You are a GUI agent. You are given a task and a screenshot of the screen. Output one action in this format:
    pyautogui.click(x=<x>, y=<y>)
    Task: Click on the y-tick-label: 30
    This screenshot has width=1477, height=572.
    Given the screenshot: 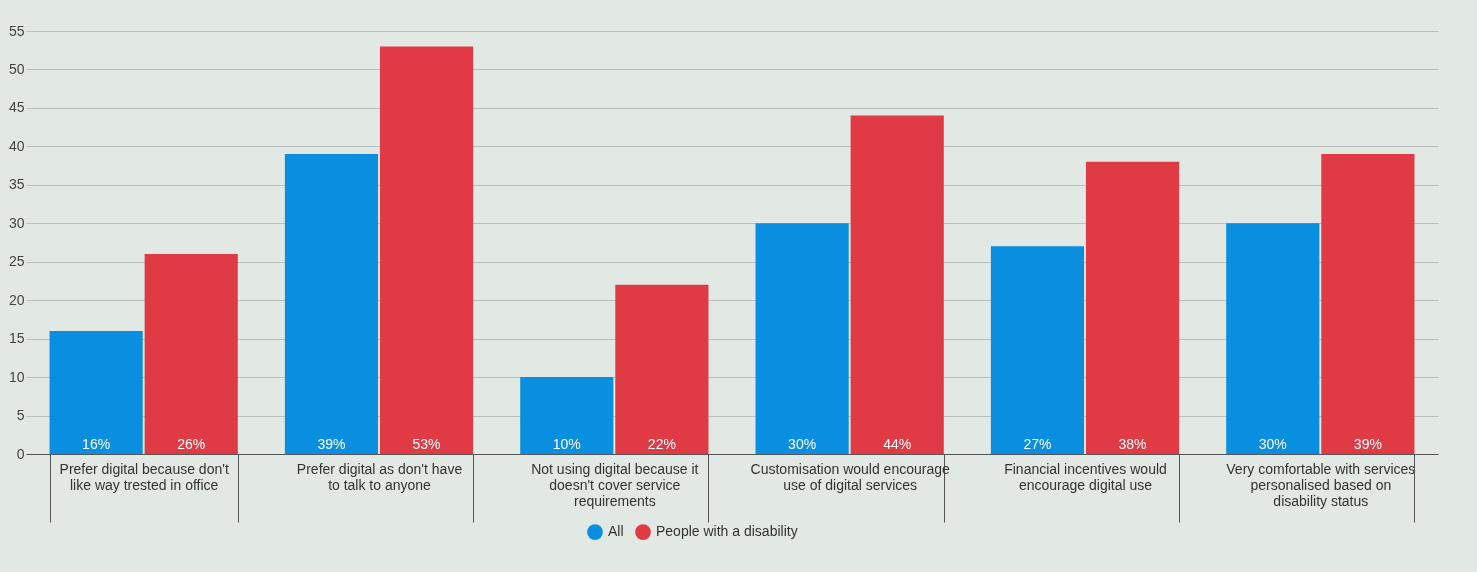 What is the action you would take?
    pyautogui.click(x=16, y=222)
    